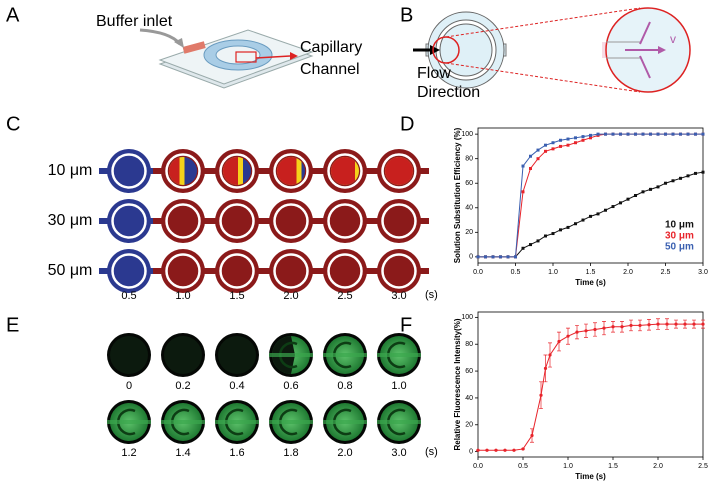 The width and height of the screenshot is (708, 492). What do you see at coordinates (182, 296) in the screenshot?
I see `time-label: 1.0` at bounding box center [182, 296].